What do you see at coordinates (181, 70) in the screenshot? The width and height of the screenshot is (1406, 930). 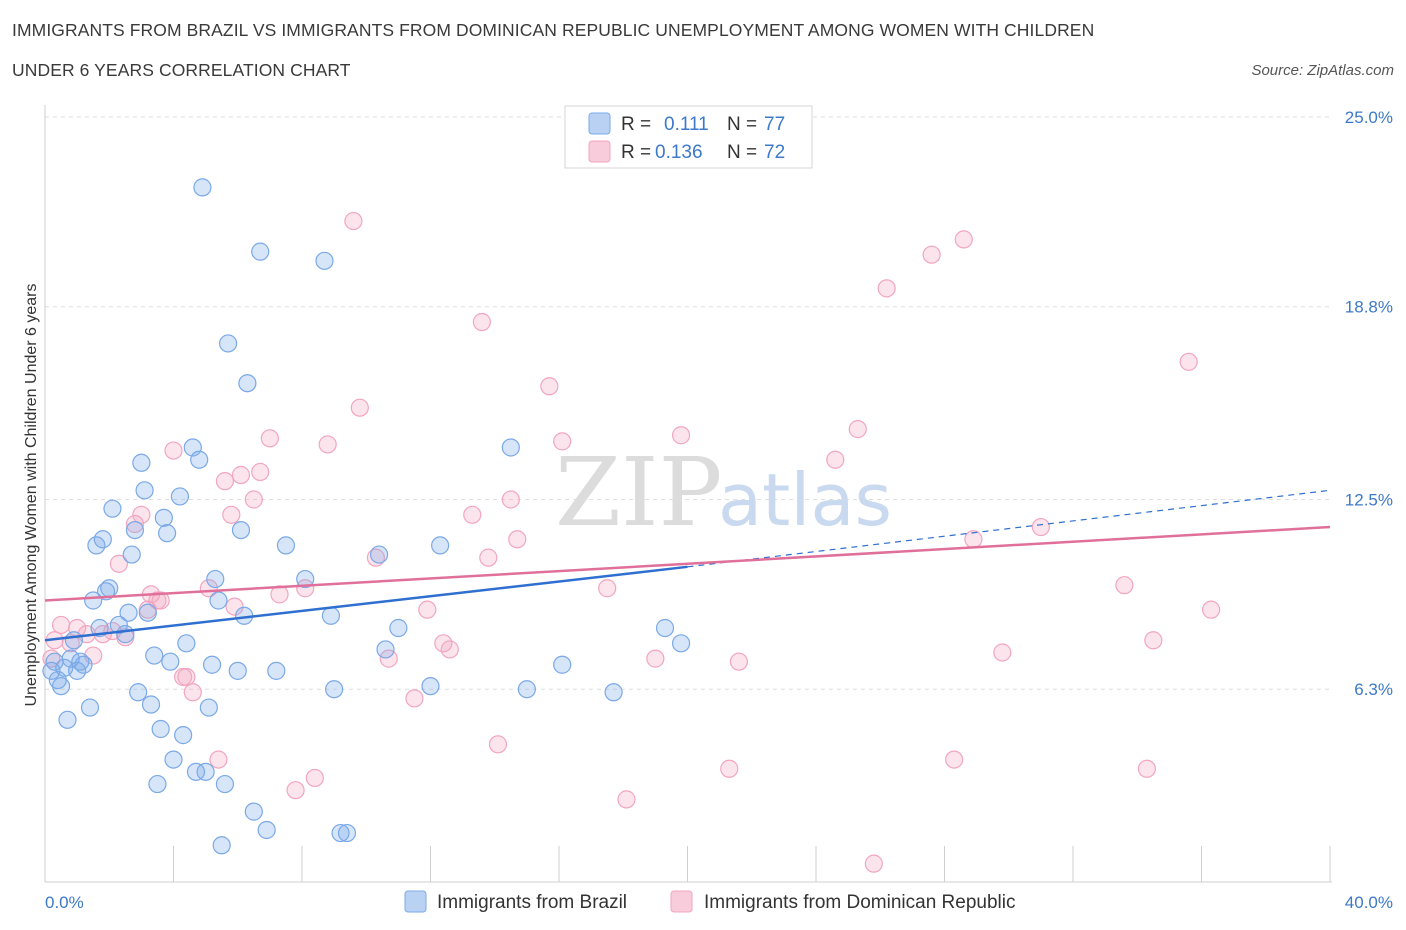 I see `chart-title-line-2: UNDER 6 YEARS CORRELATION CHART` at bounding box center [181, 70].